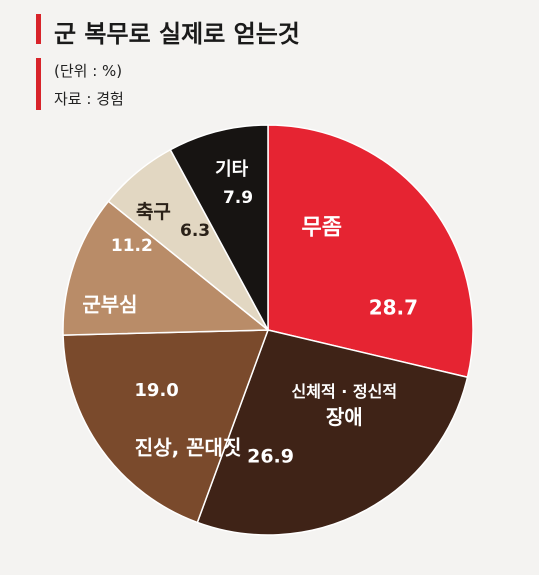 The width and height of the screenshot is (539, 575). Describe the element at coordinates (153, 212) in the screenshot. I see `slice-name-label: 축구` at that location.